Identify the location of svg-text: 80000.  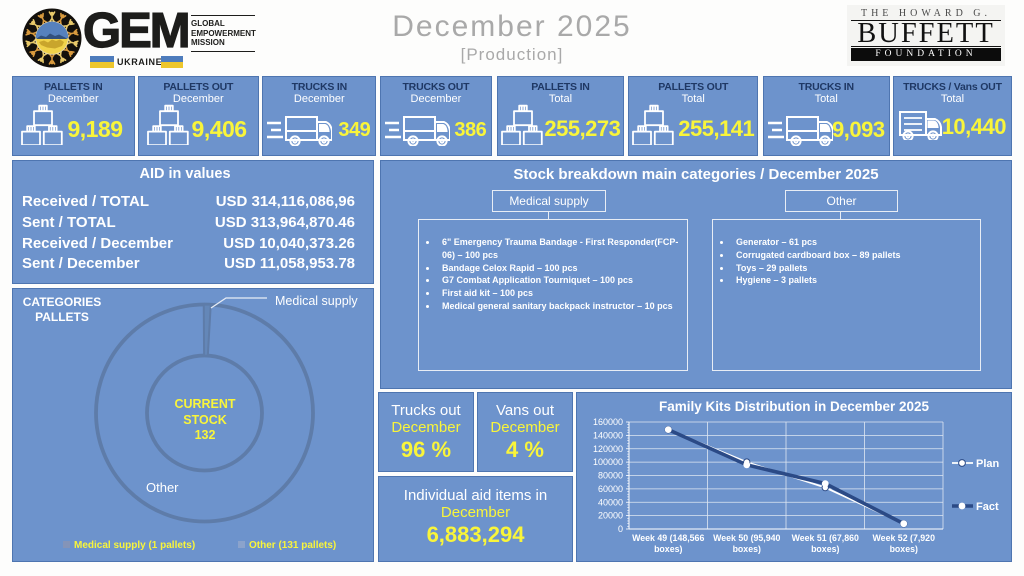
(610, 476).